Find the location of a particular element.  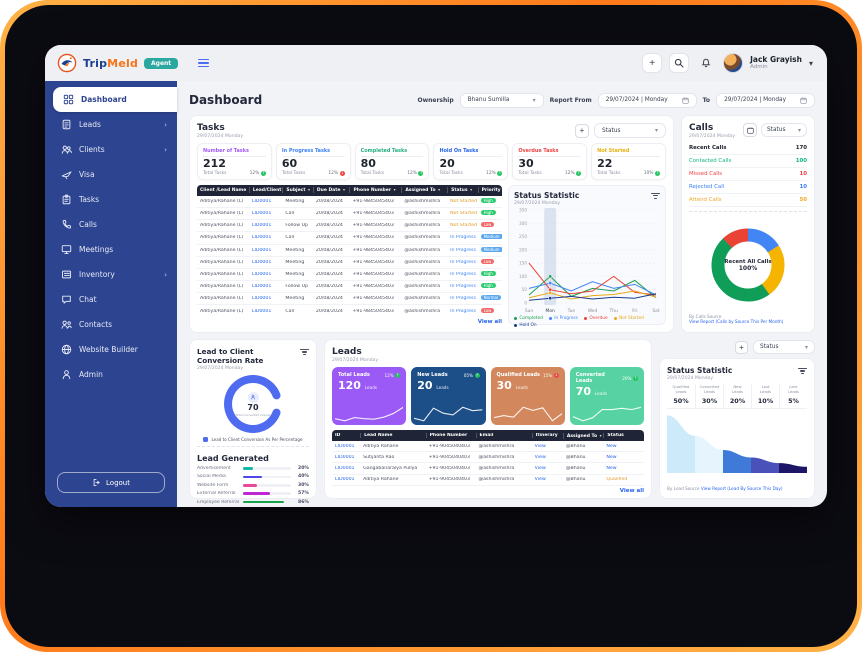

column-header: Due Date ▾ is located at coordinates (331, 190).